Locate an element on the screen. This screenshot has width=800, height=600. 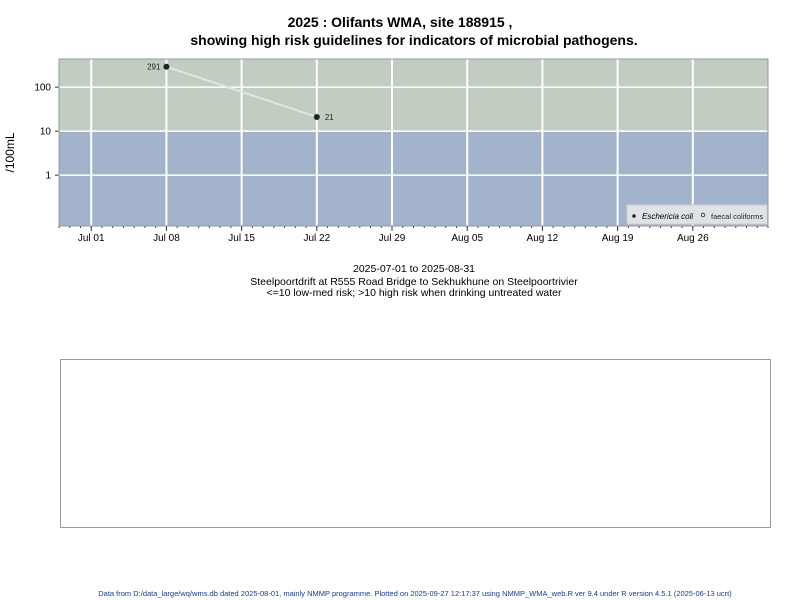
legend-box is located at coordinates (697, 214).